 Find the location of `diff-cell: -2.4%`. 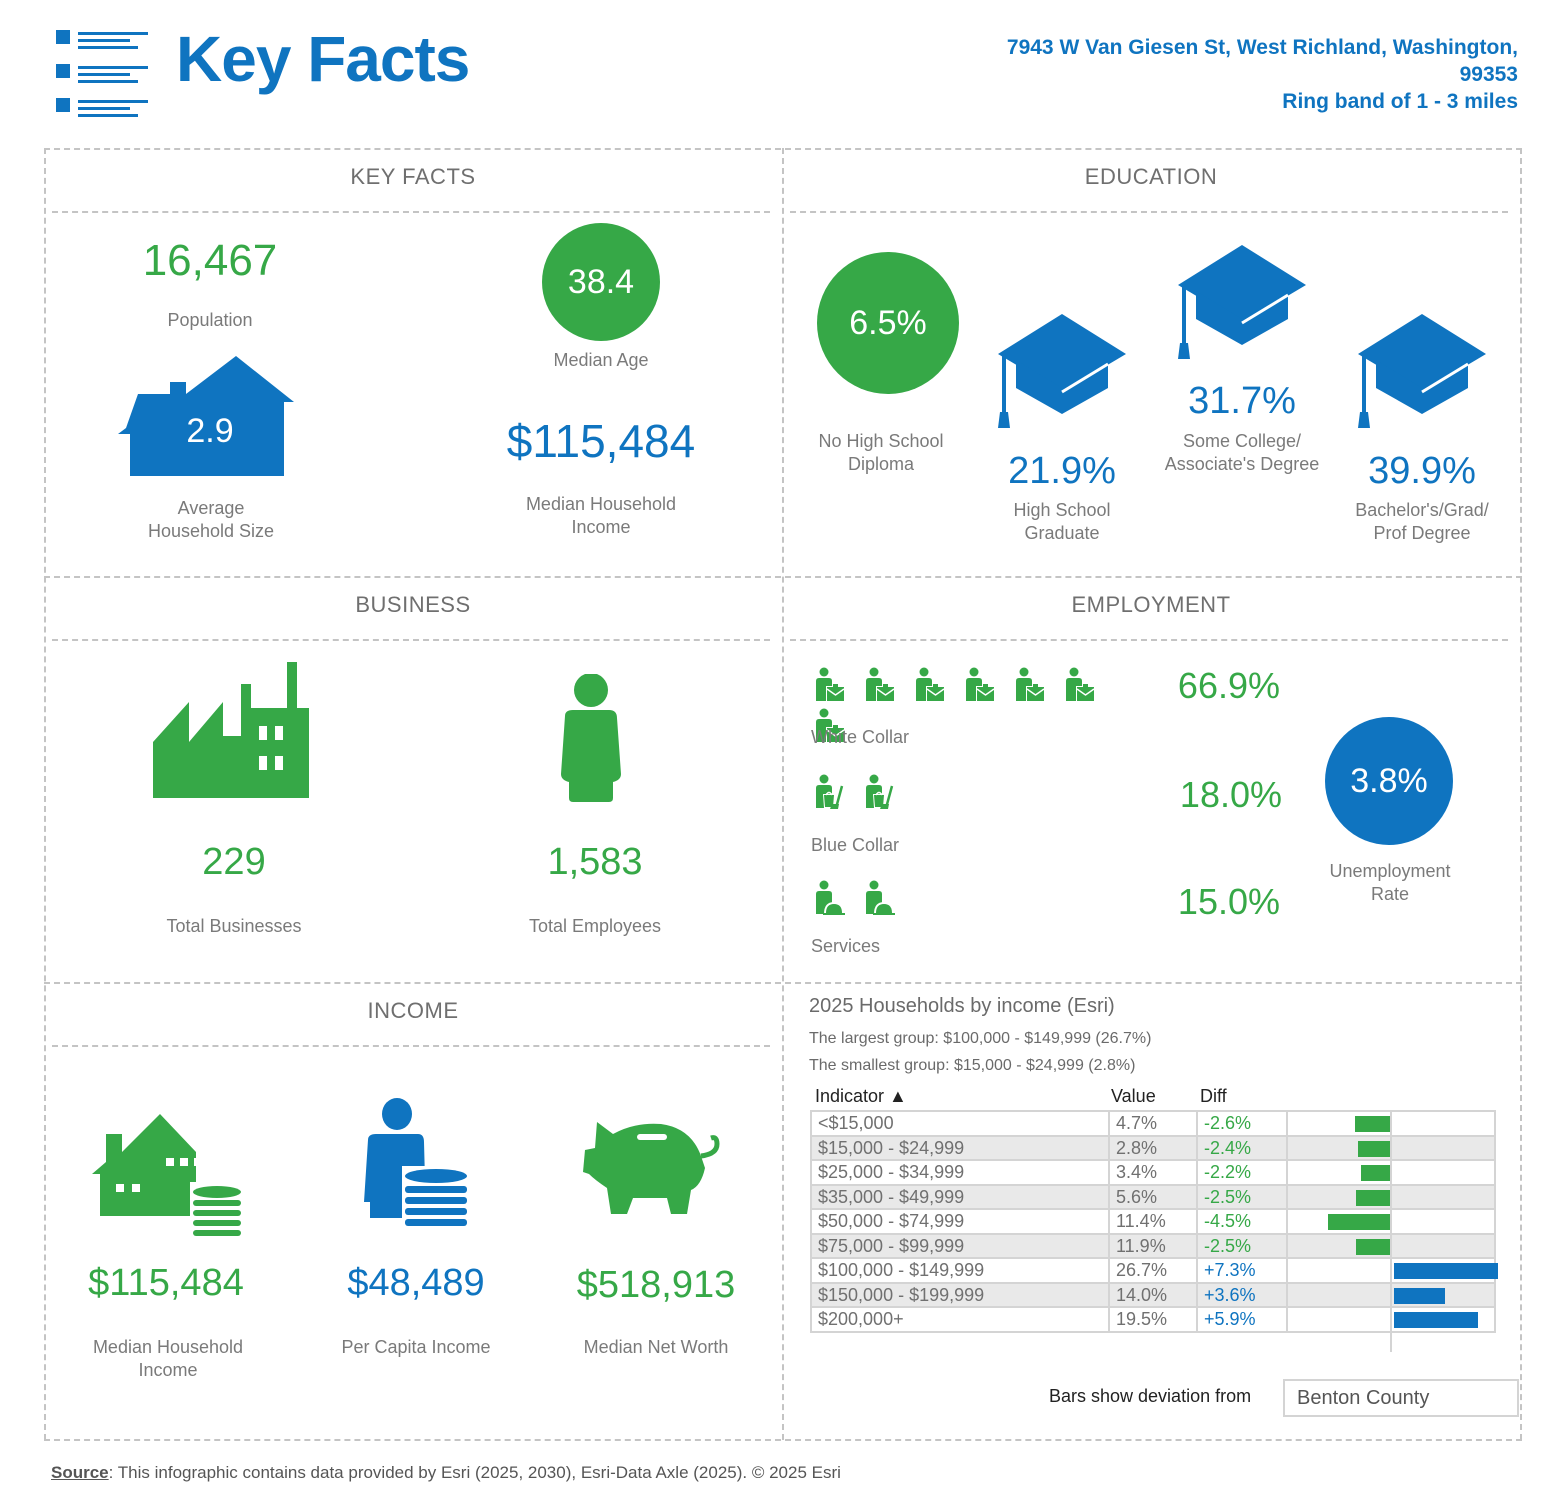

diff-cell: -2.4% is located at coordinates (1242, 1147).